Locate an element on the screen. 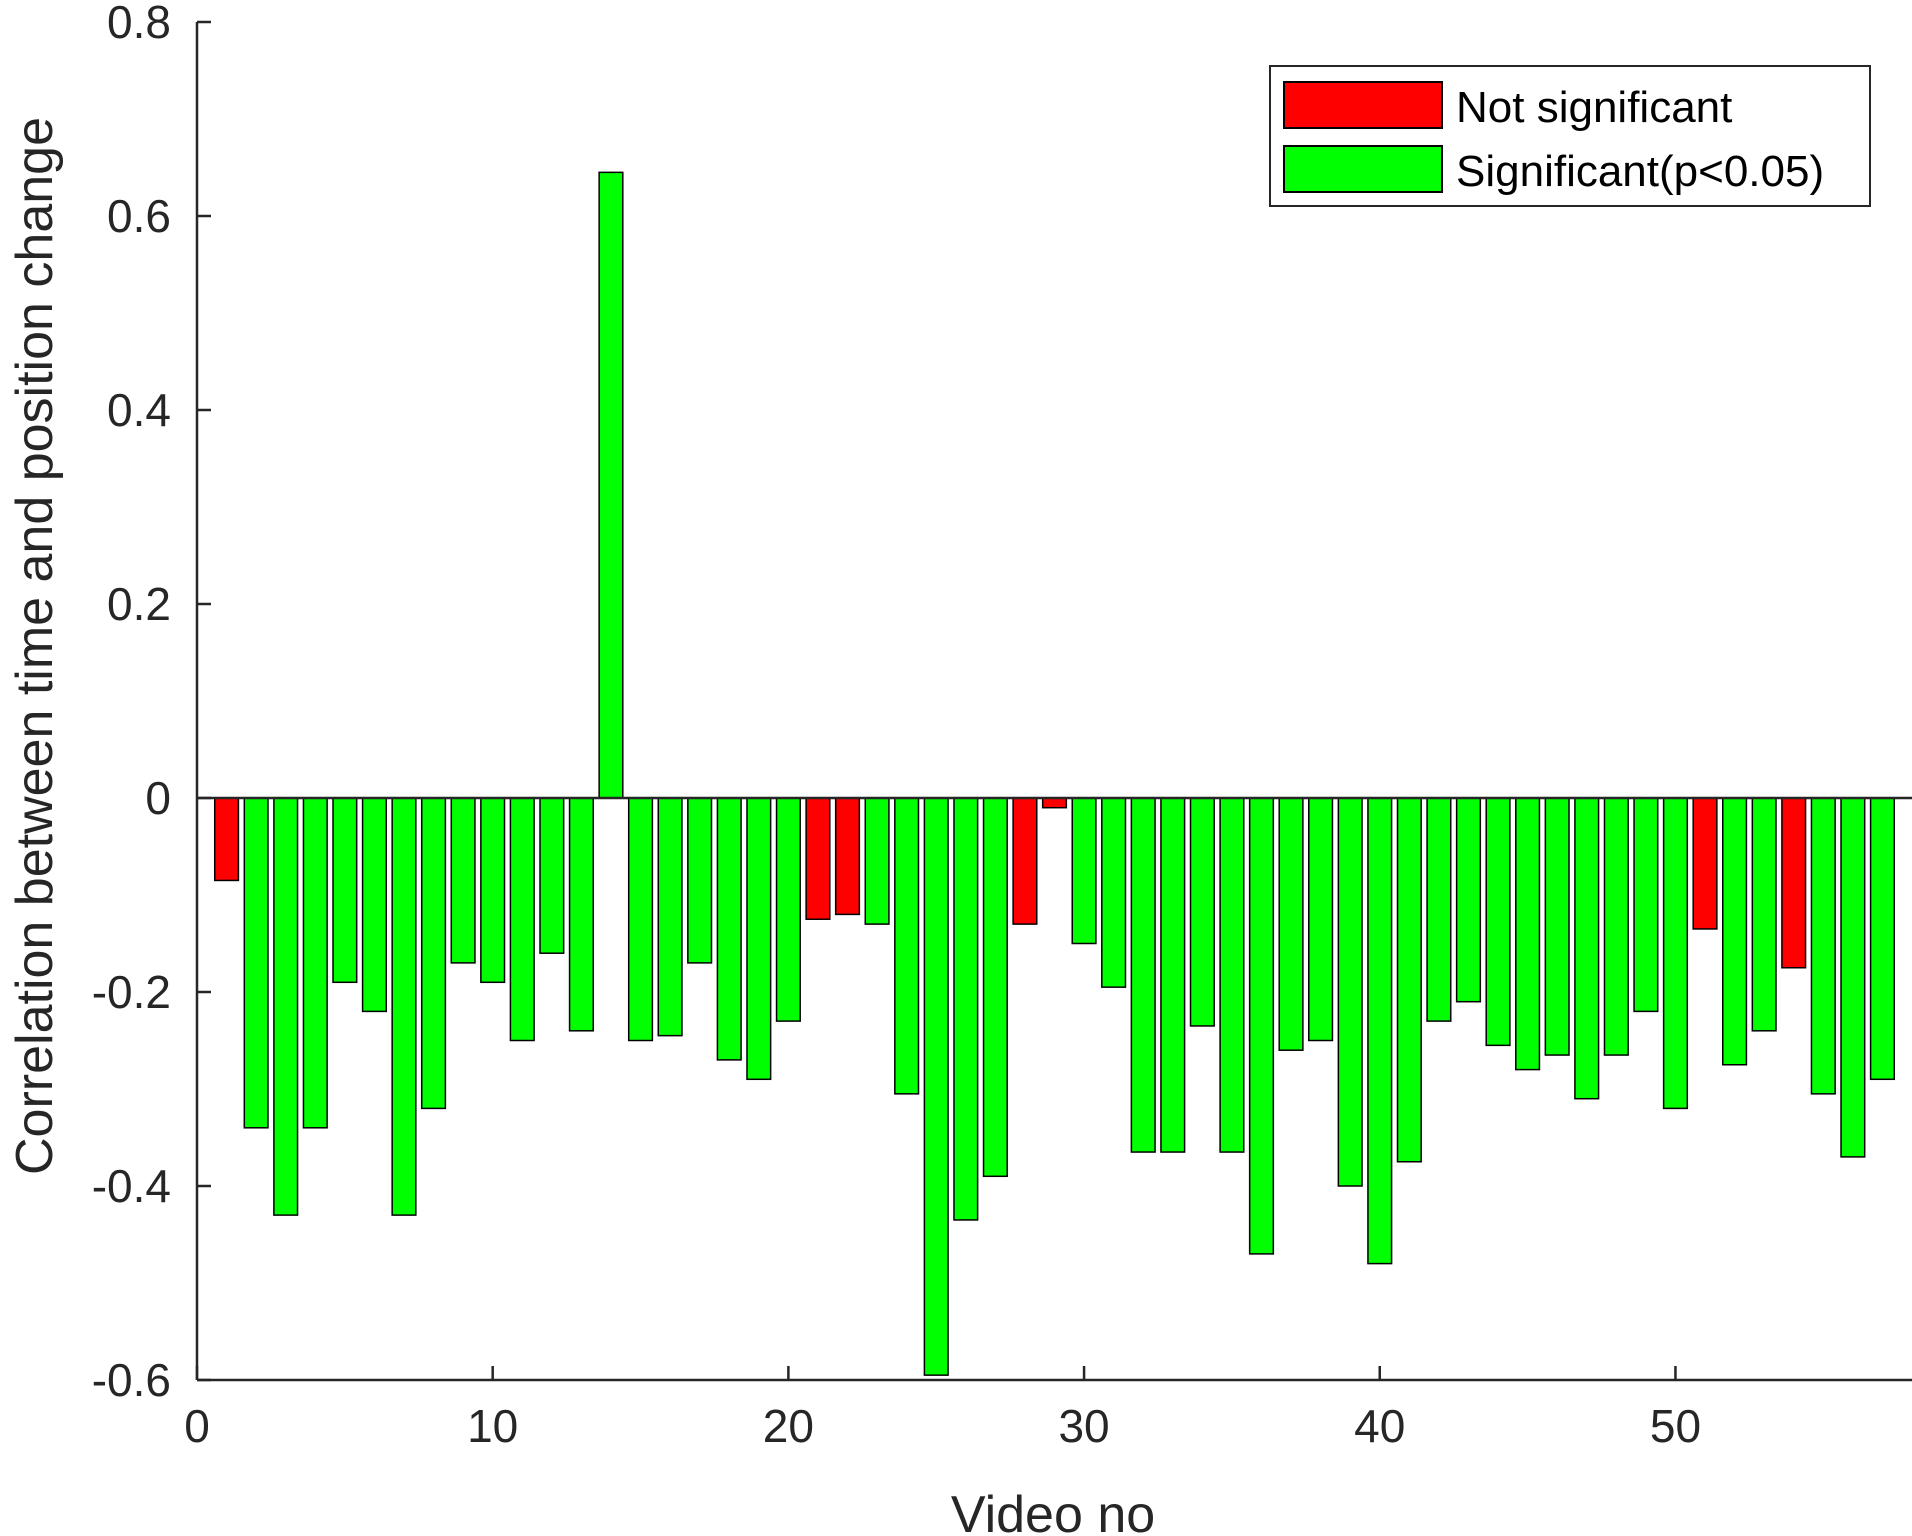  y-tick-label-3: 0 is located at coordinates (158, 798).